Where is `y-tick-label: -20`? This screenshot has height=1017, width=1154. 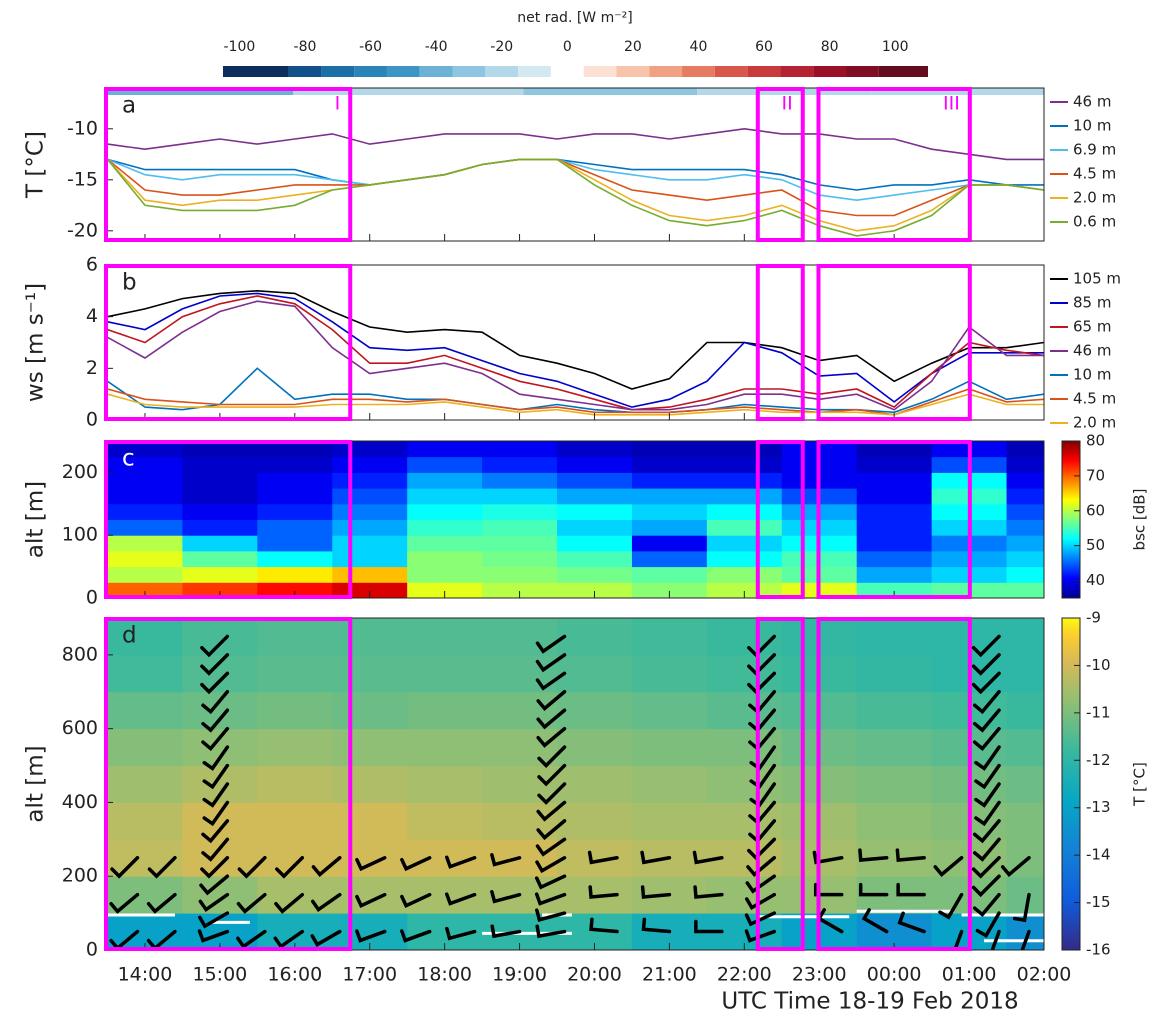
y-tick-label: -20 is located at coordinates (82, 230).